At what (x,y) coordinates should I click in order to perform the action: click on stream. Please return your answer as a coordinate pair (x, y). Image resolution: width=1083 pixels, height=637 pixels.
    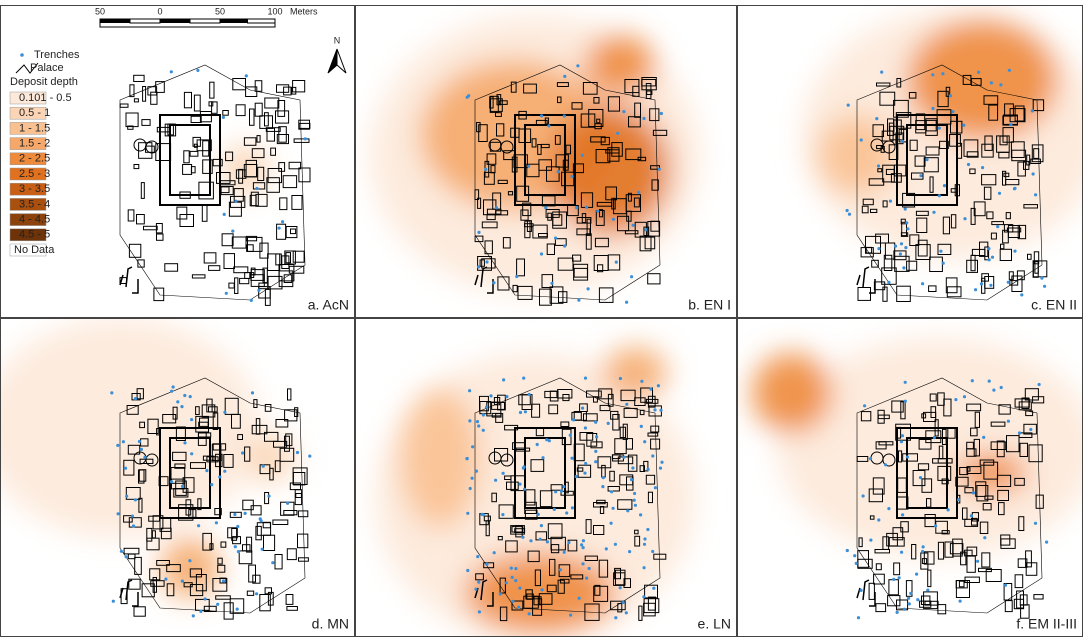
    Looking at the image, I should click on (129, 280).